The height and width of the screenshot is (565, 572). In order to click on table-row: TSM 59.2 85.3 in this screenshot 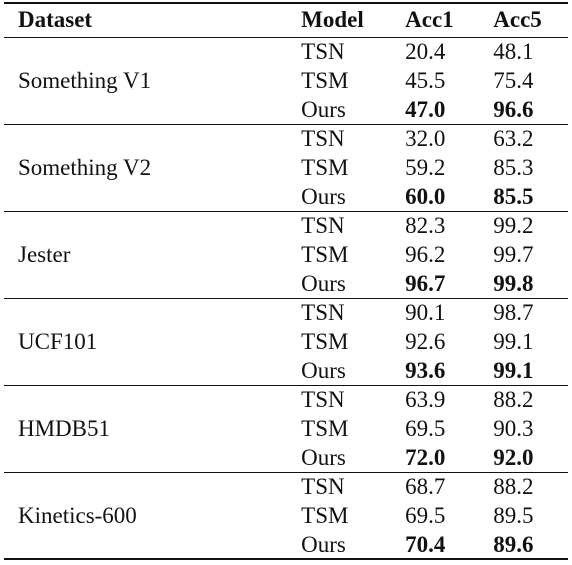, I will do `click(286, 167)`.